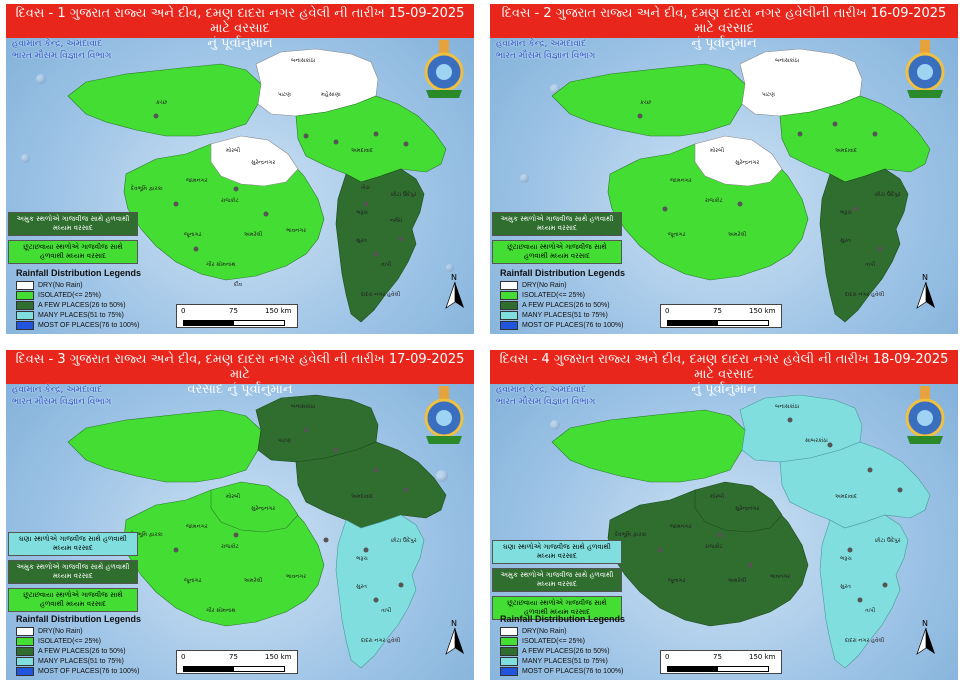 The height and width of the screenshot is (684, 964). I want to click on district-label: સાબરકાંઠા, so click(816, 440).